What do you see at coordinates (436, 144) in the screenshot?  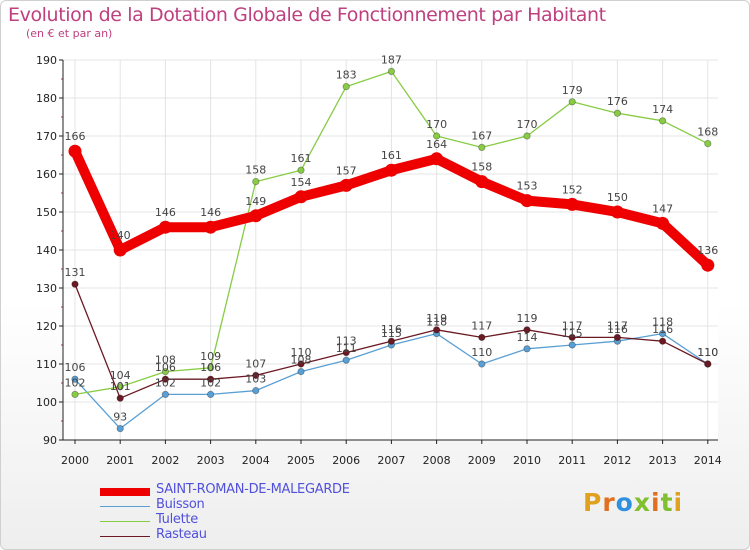 I see `data-label-saint-roman-de-malegarde: 164` at bounding box center [436, 144].